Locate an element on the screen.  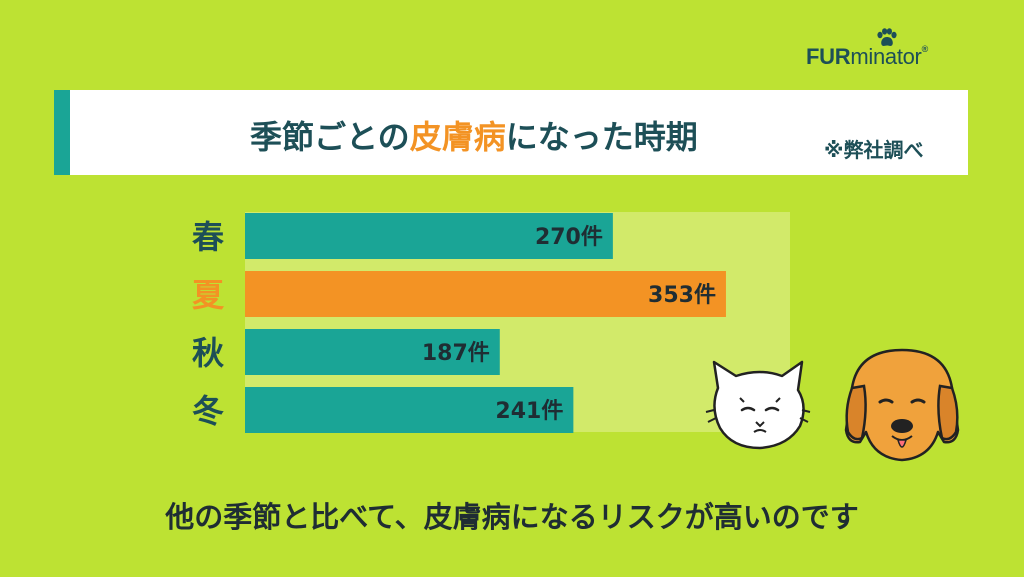
category-label: 春 is located at coordinates (208, 237).